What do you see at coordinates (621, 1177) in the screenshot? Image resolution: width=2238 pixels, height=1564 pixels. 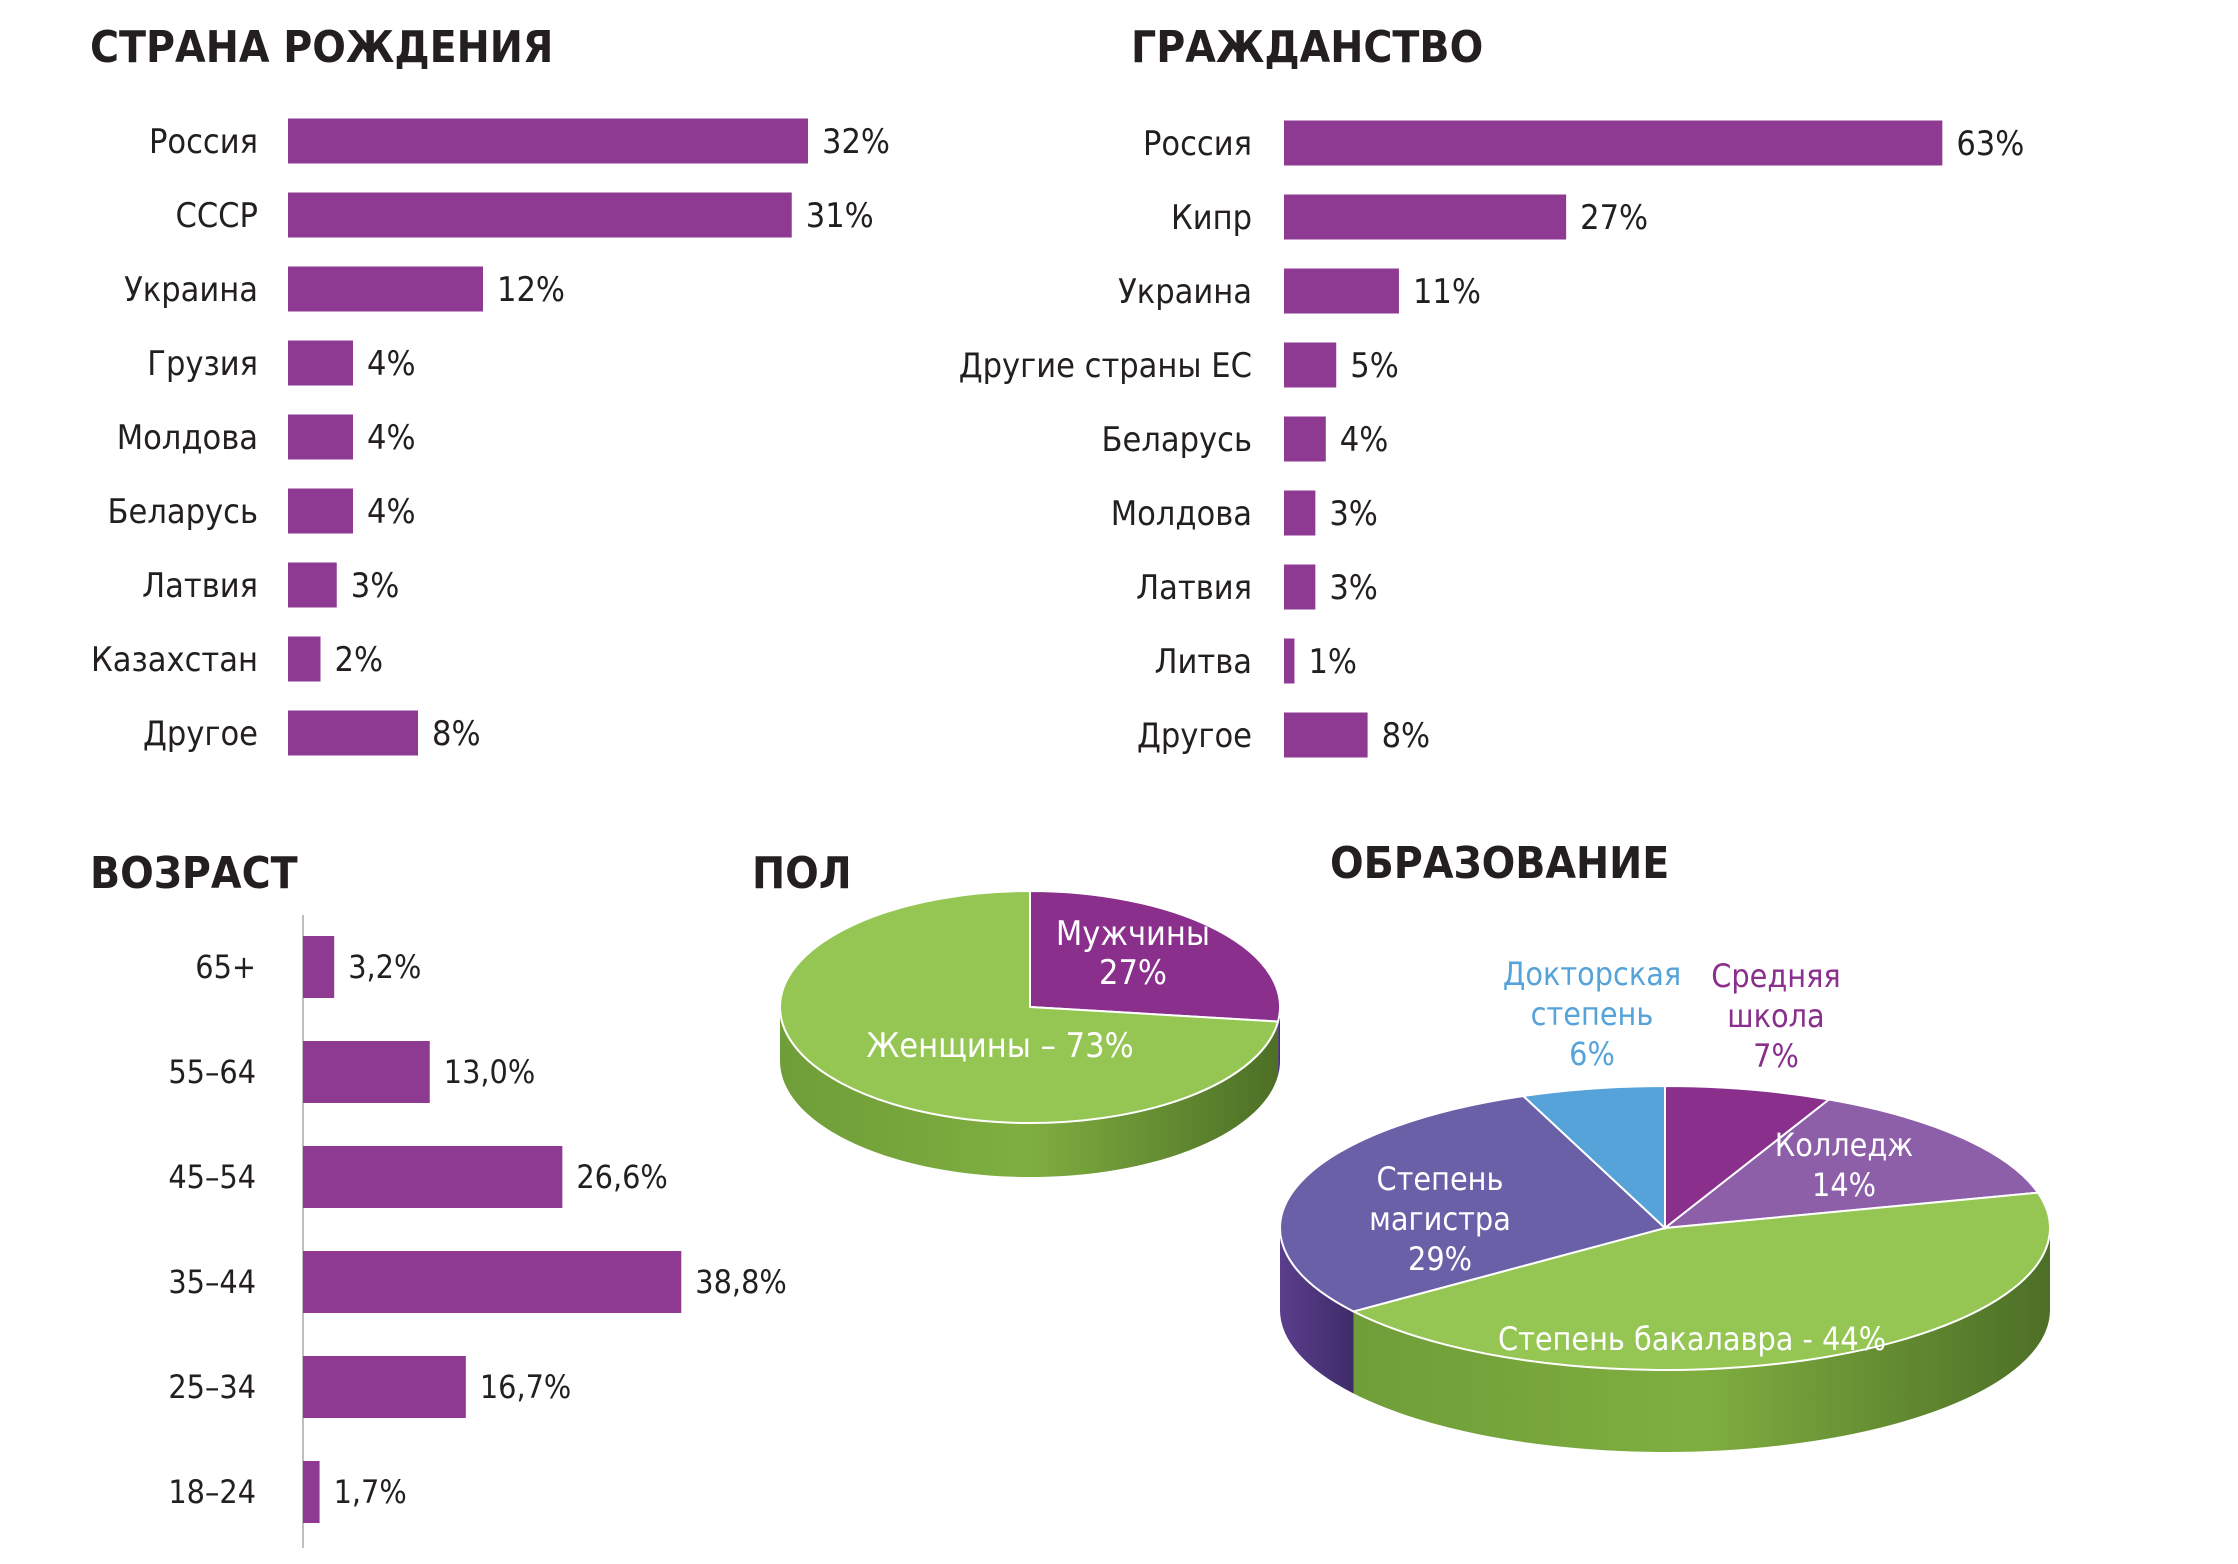 I see `age-chart-value-label: 26,6%` at bounding box center [621, 1177].